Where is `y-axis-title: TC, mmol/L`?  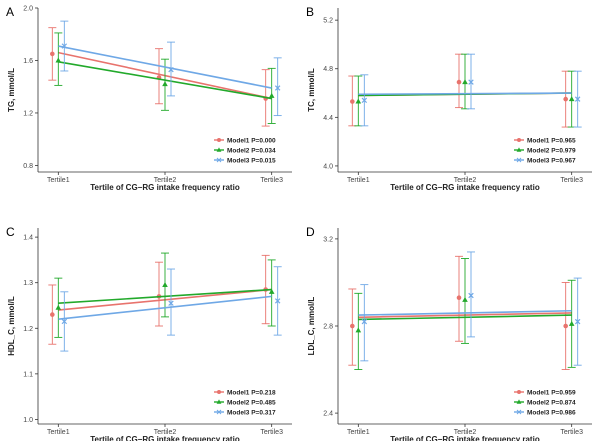
y-axis-title: TC, mmol/L is located at coordinates (311, 90).